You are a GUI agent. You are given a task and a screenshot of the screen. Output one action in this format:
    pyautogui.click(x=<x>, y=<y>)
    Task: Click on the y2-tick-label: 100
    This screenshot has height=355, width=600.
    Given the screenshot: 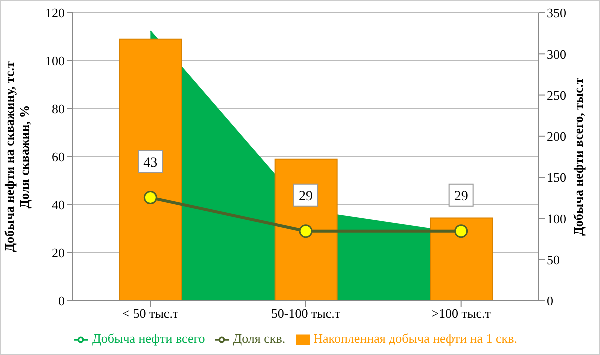 What is the action you would take?
    pyautogui.click(x=556, y=218)
    